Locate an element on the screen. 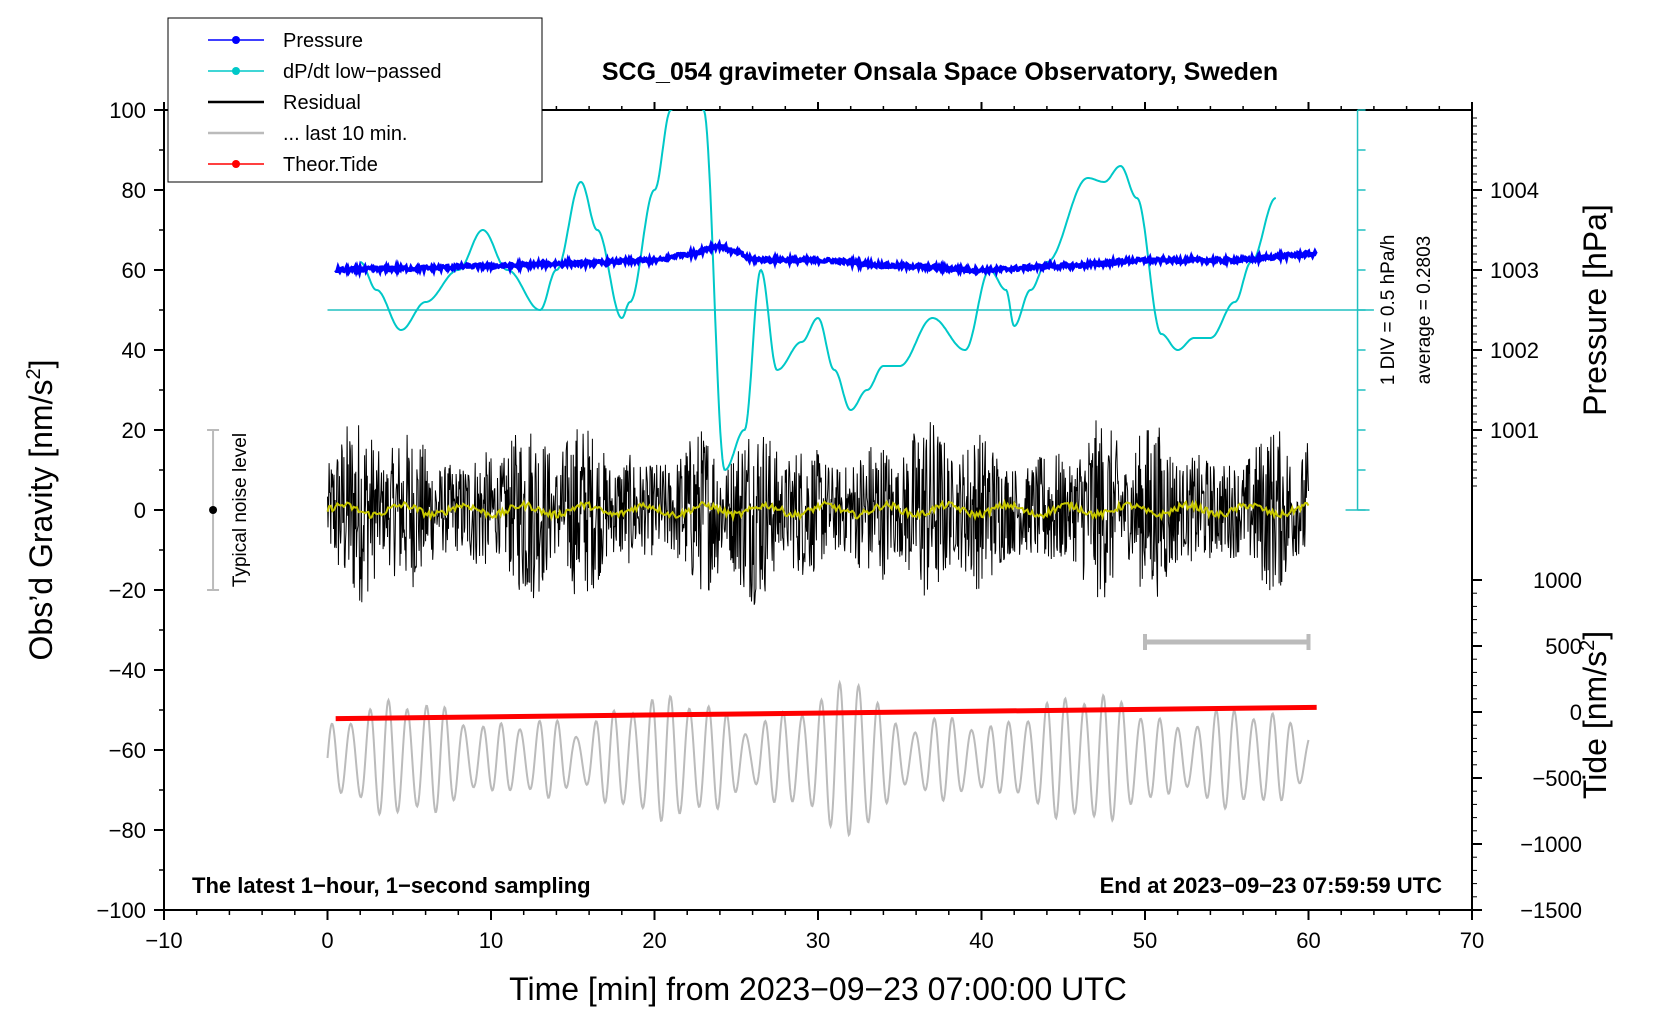 The height and width of the screenshot is (1020, 1660). legend-label: ... last 10 min. is located at coordinates (345, 134).